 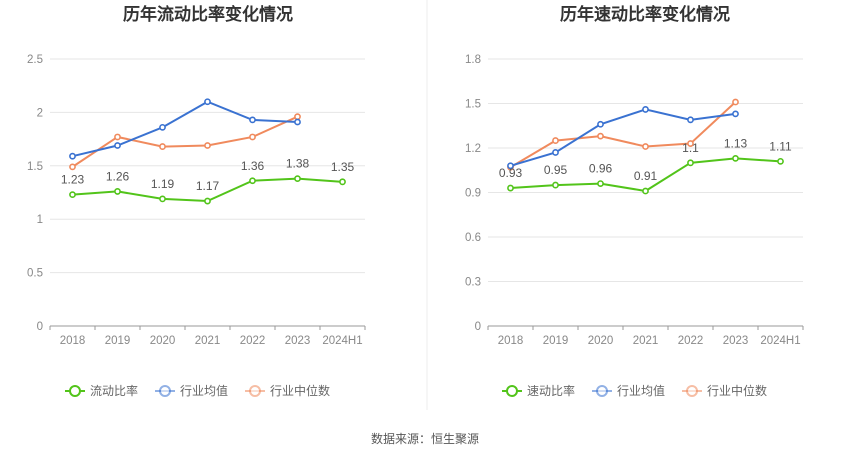 I want to click on x-tick-label: 2018, so click(x=73, y=341).